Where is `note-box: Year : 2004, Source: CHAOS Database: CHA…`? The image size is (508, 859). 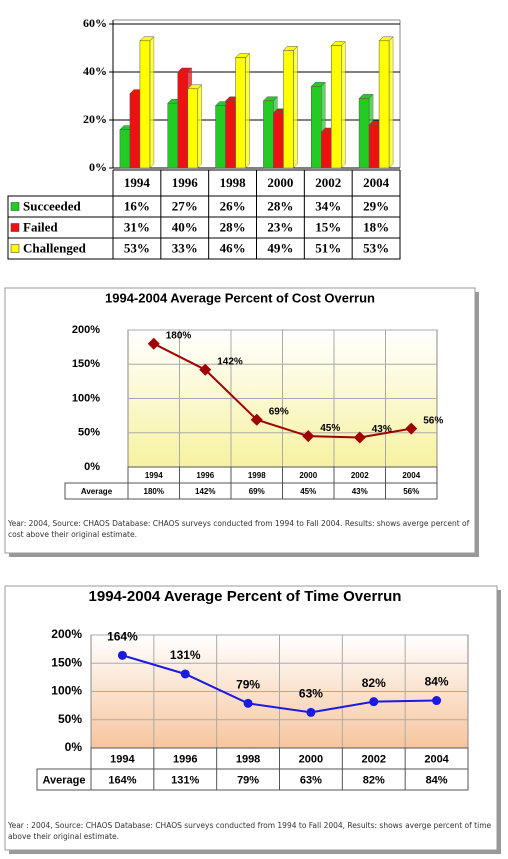 note-box: Year : 2004, Source: CHAOS Database: CHA… is located at coordinates (250, 831).